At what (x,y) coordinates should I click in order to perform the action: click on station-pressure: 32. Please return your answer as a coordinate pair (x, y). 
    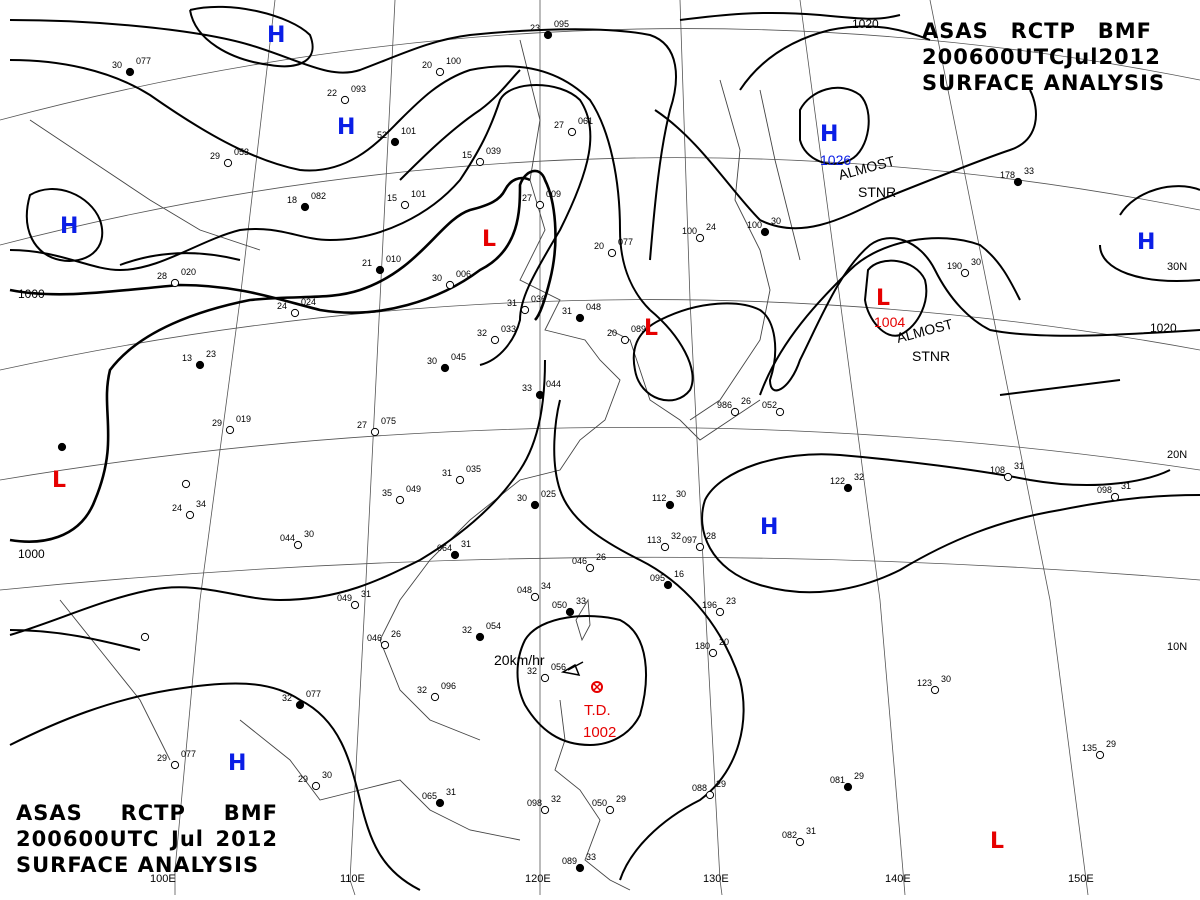
    Looking at the image, I should click on (556, 799).